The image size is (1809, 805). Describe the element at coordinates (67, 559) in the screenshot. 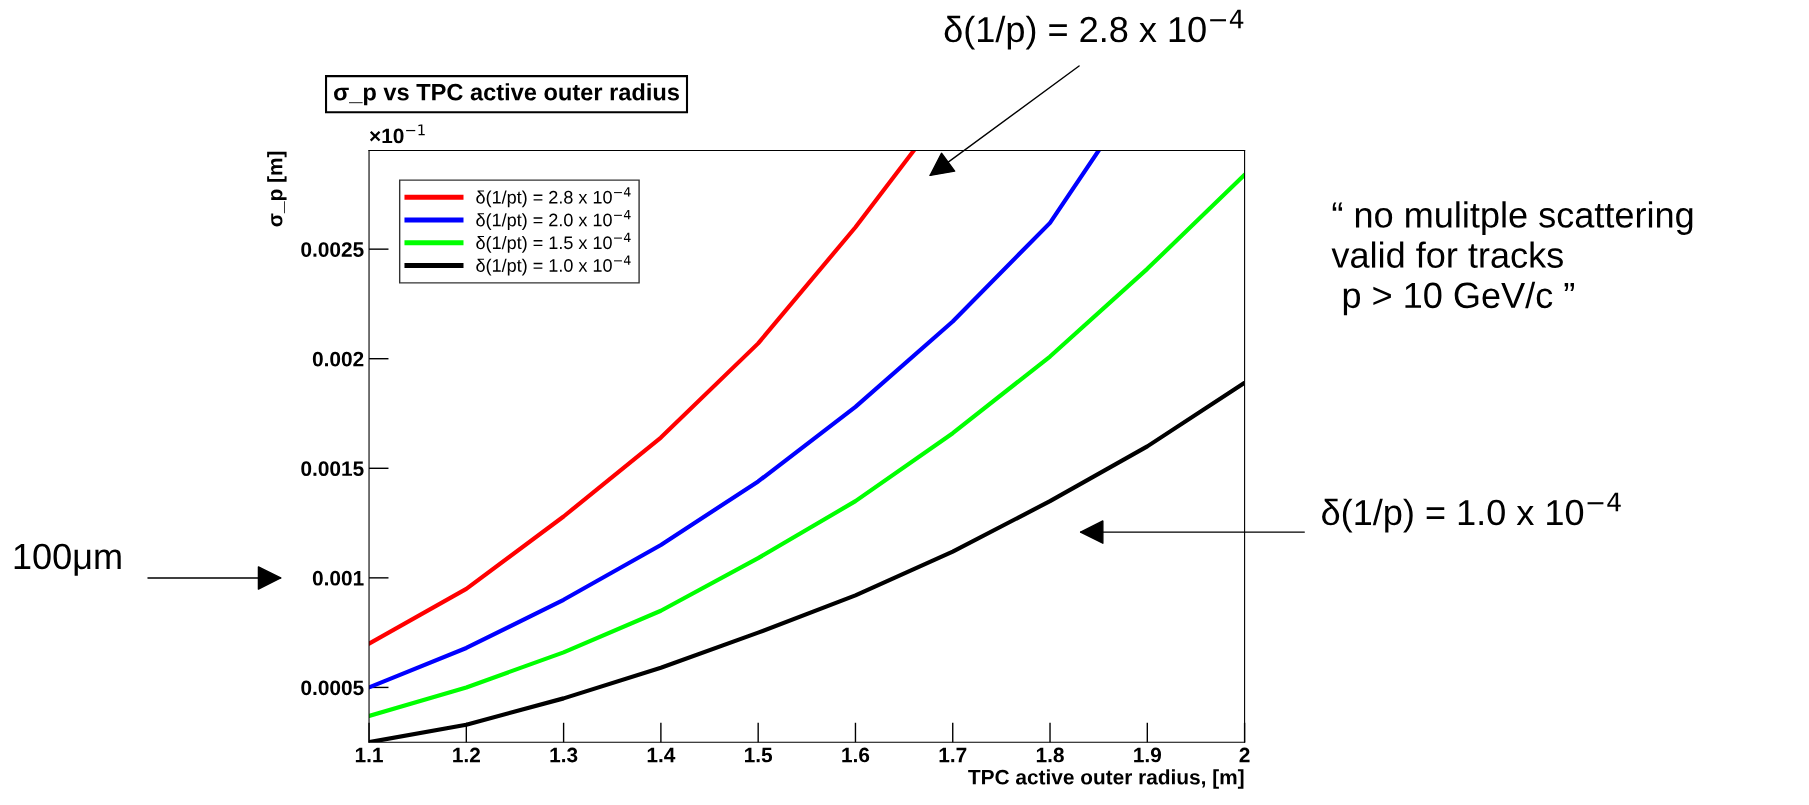

I see `text: 100μm` at that location.